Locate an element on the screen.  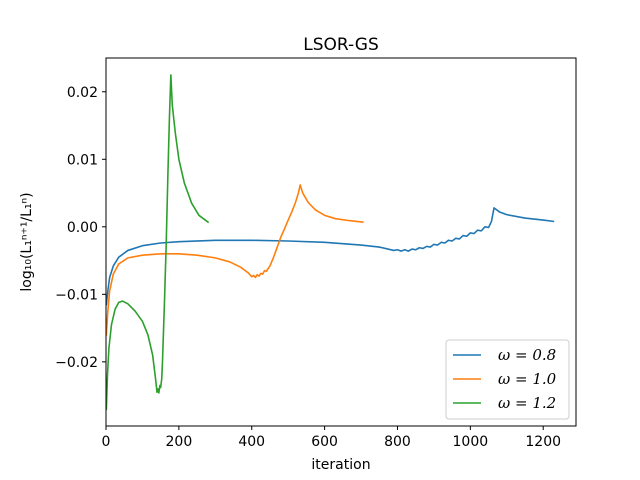
legend-label-2: ω = 1.0 is located at coordinates (527, 379).